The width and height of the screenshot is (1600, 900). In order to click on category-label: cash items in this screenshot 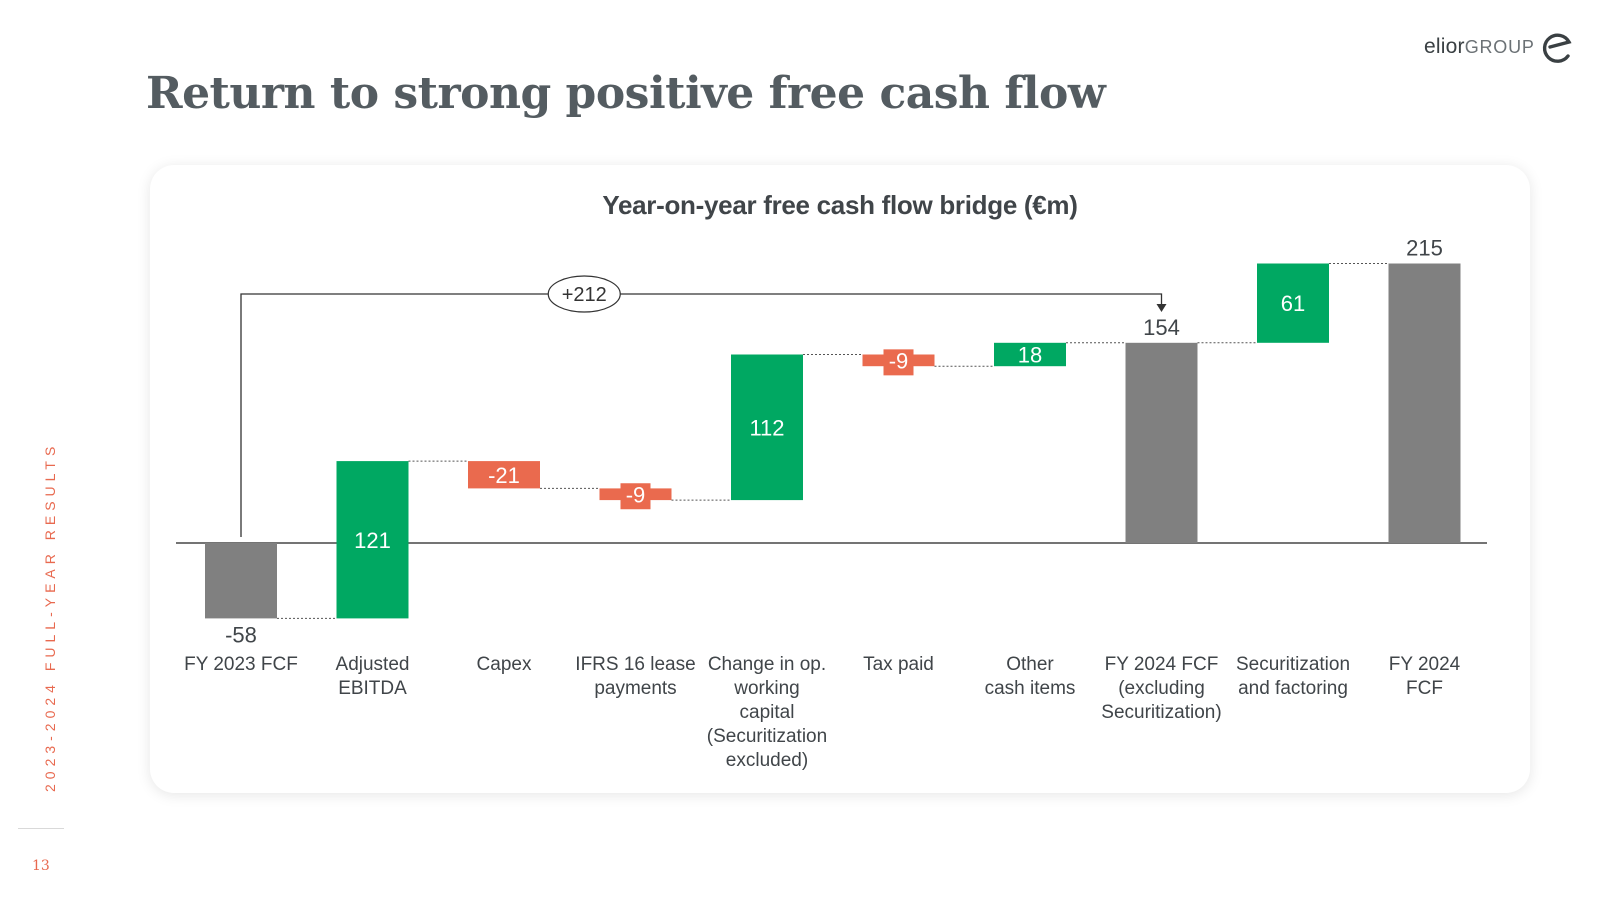, I will do `click(1030, 688)`.